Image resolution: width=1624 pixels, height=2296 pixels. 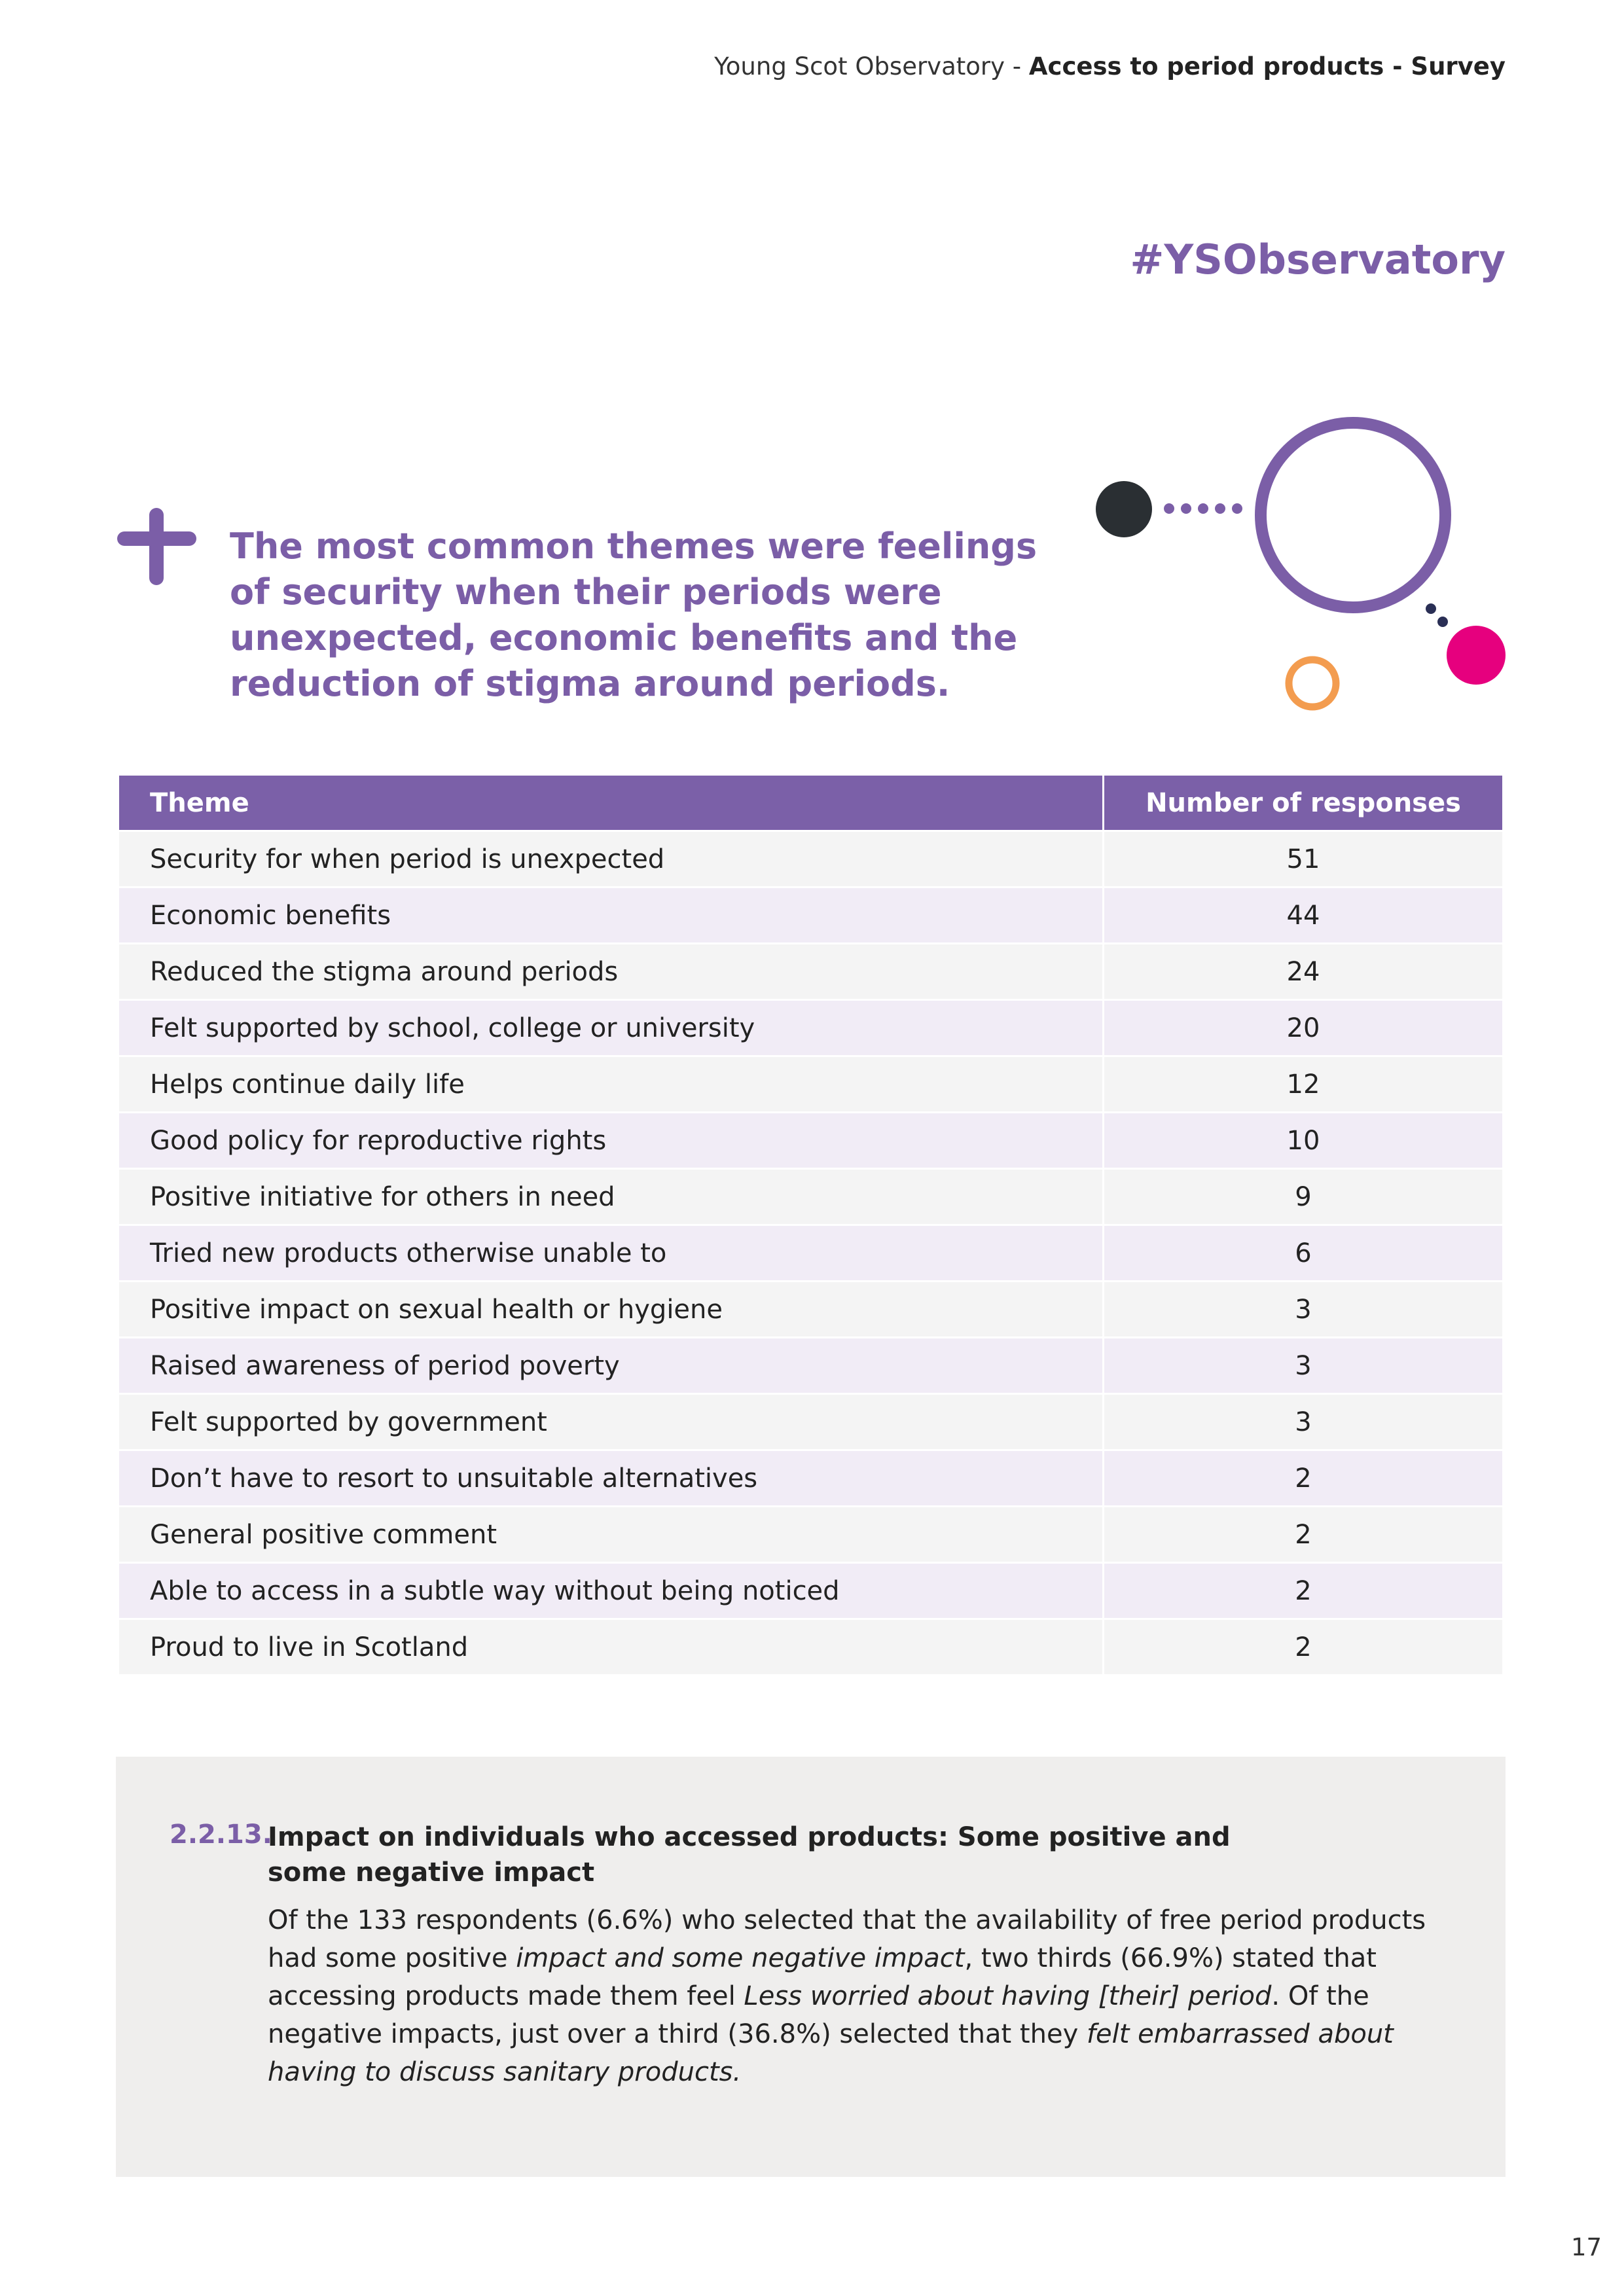 I want to click on count-cell: 44, so click(x=1303, y=915).